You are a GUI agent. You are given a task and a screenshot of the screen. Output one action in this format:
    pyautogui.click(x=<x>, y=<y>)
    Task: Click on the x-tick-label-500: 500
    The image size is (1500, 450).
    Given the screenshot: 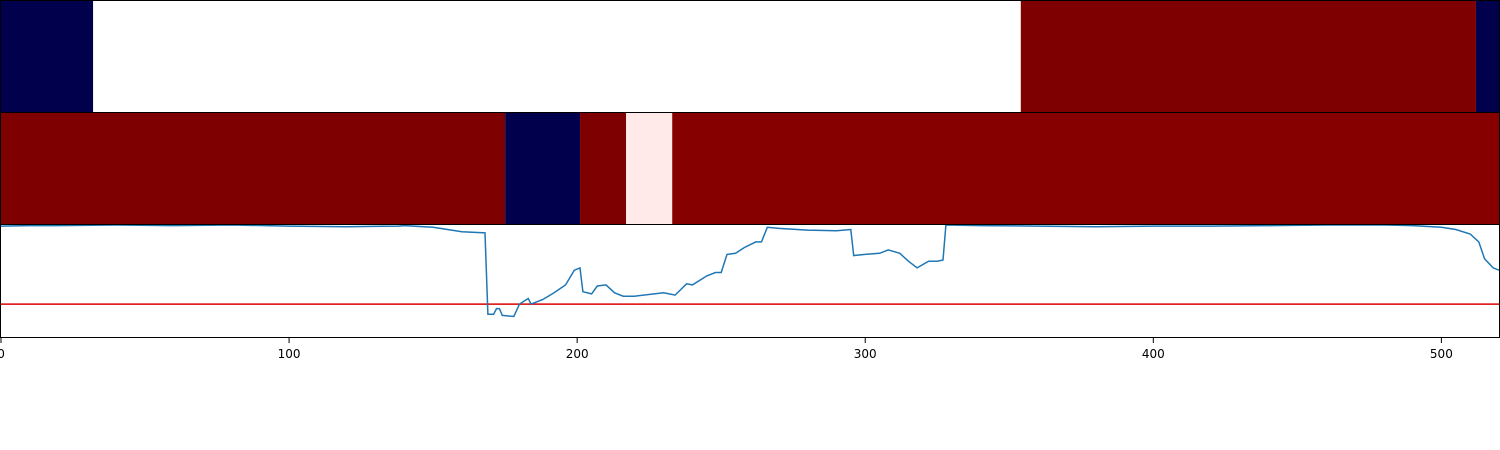 What is the action you would take?
    pyautogui.click(x=1441, y=354)
    